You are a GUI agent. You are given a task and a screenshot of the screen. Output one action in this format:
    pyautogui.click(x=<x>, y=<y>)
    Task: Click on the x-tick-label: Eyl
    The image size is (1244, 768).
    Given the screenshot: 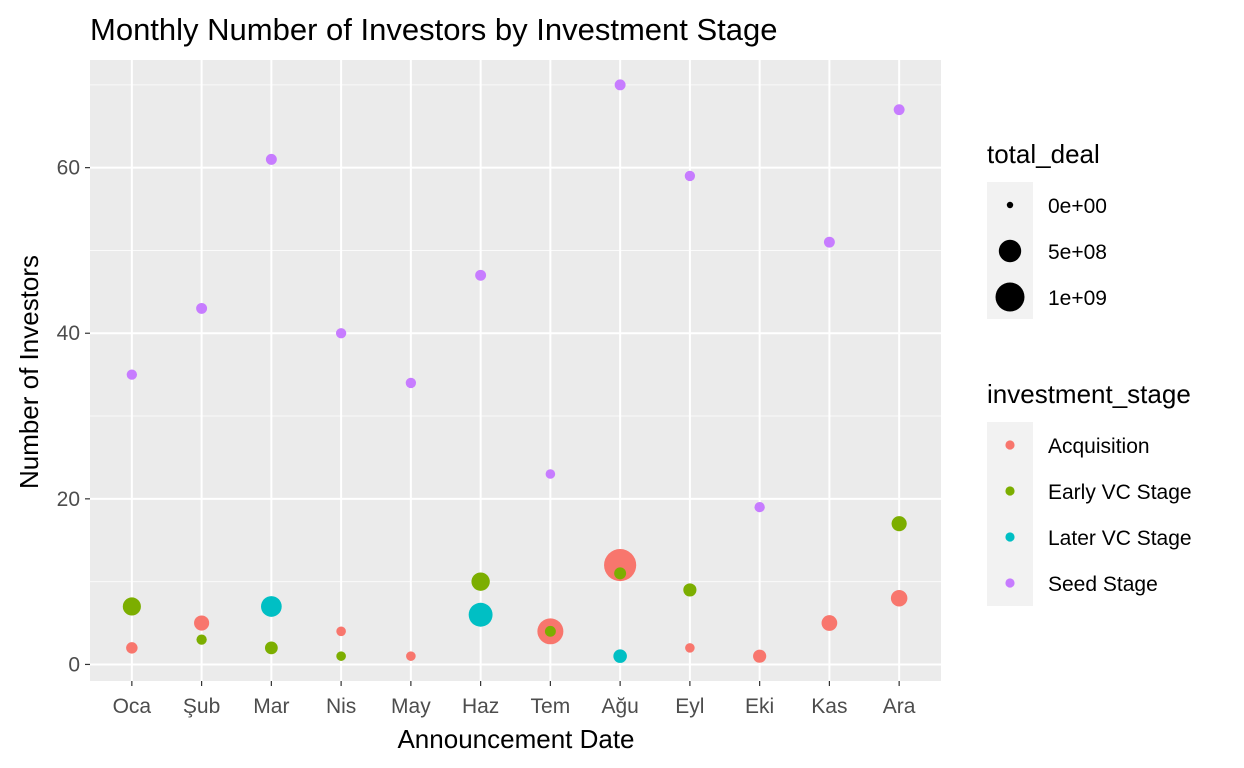 What is the action you would take?
    pyautogui.click(x=689, y=706)
    